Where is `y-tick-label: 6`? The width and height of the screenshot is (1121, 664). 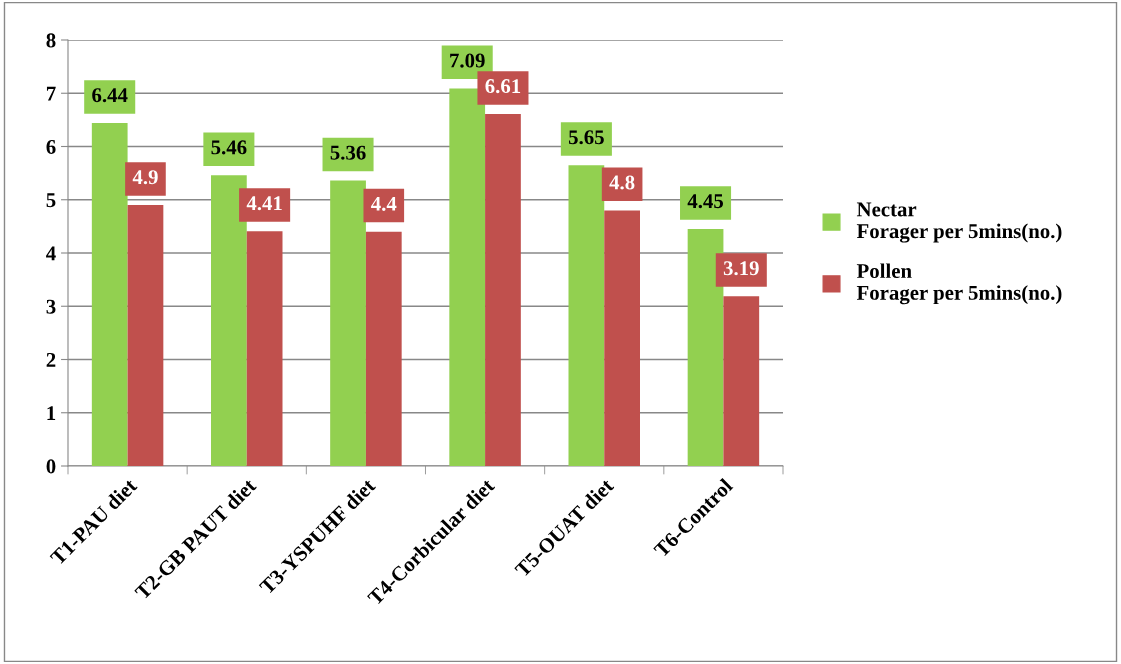 y-tick-label: 6 is located at coordinates (51, 146).